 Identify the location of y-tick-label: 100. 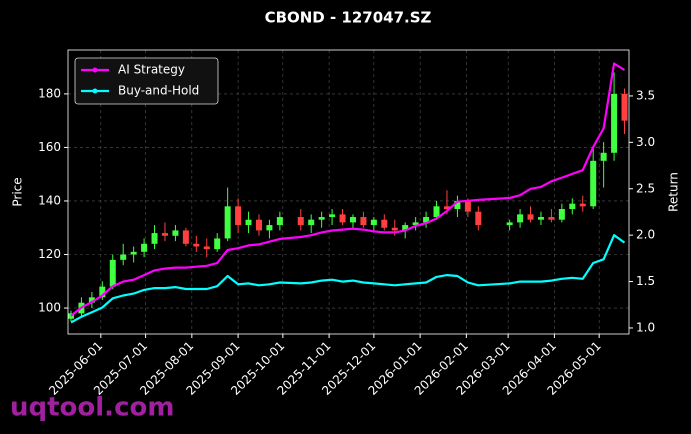
(49, 308).